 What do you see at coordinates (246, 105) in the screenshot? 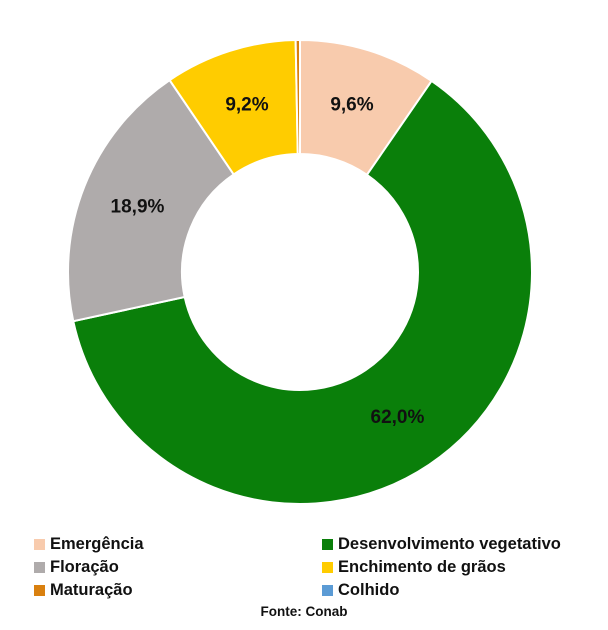
I see `slice-label-3: 9,2%` at bounding box center [246, 105].